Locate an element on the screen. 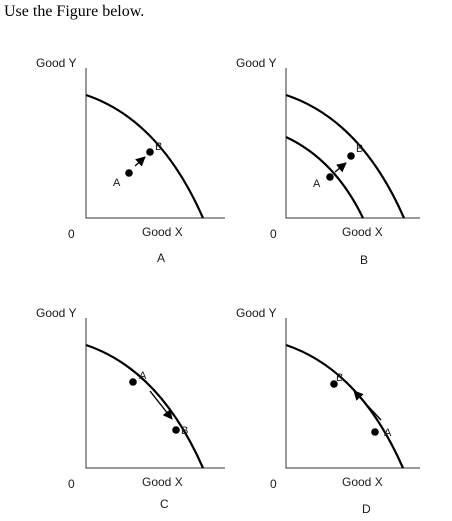  panel-label: A is located at coordinates (161, 258).